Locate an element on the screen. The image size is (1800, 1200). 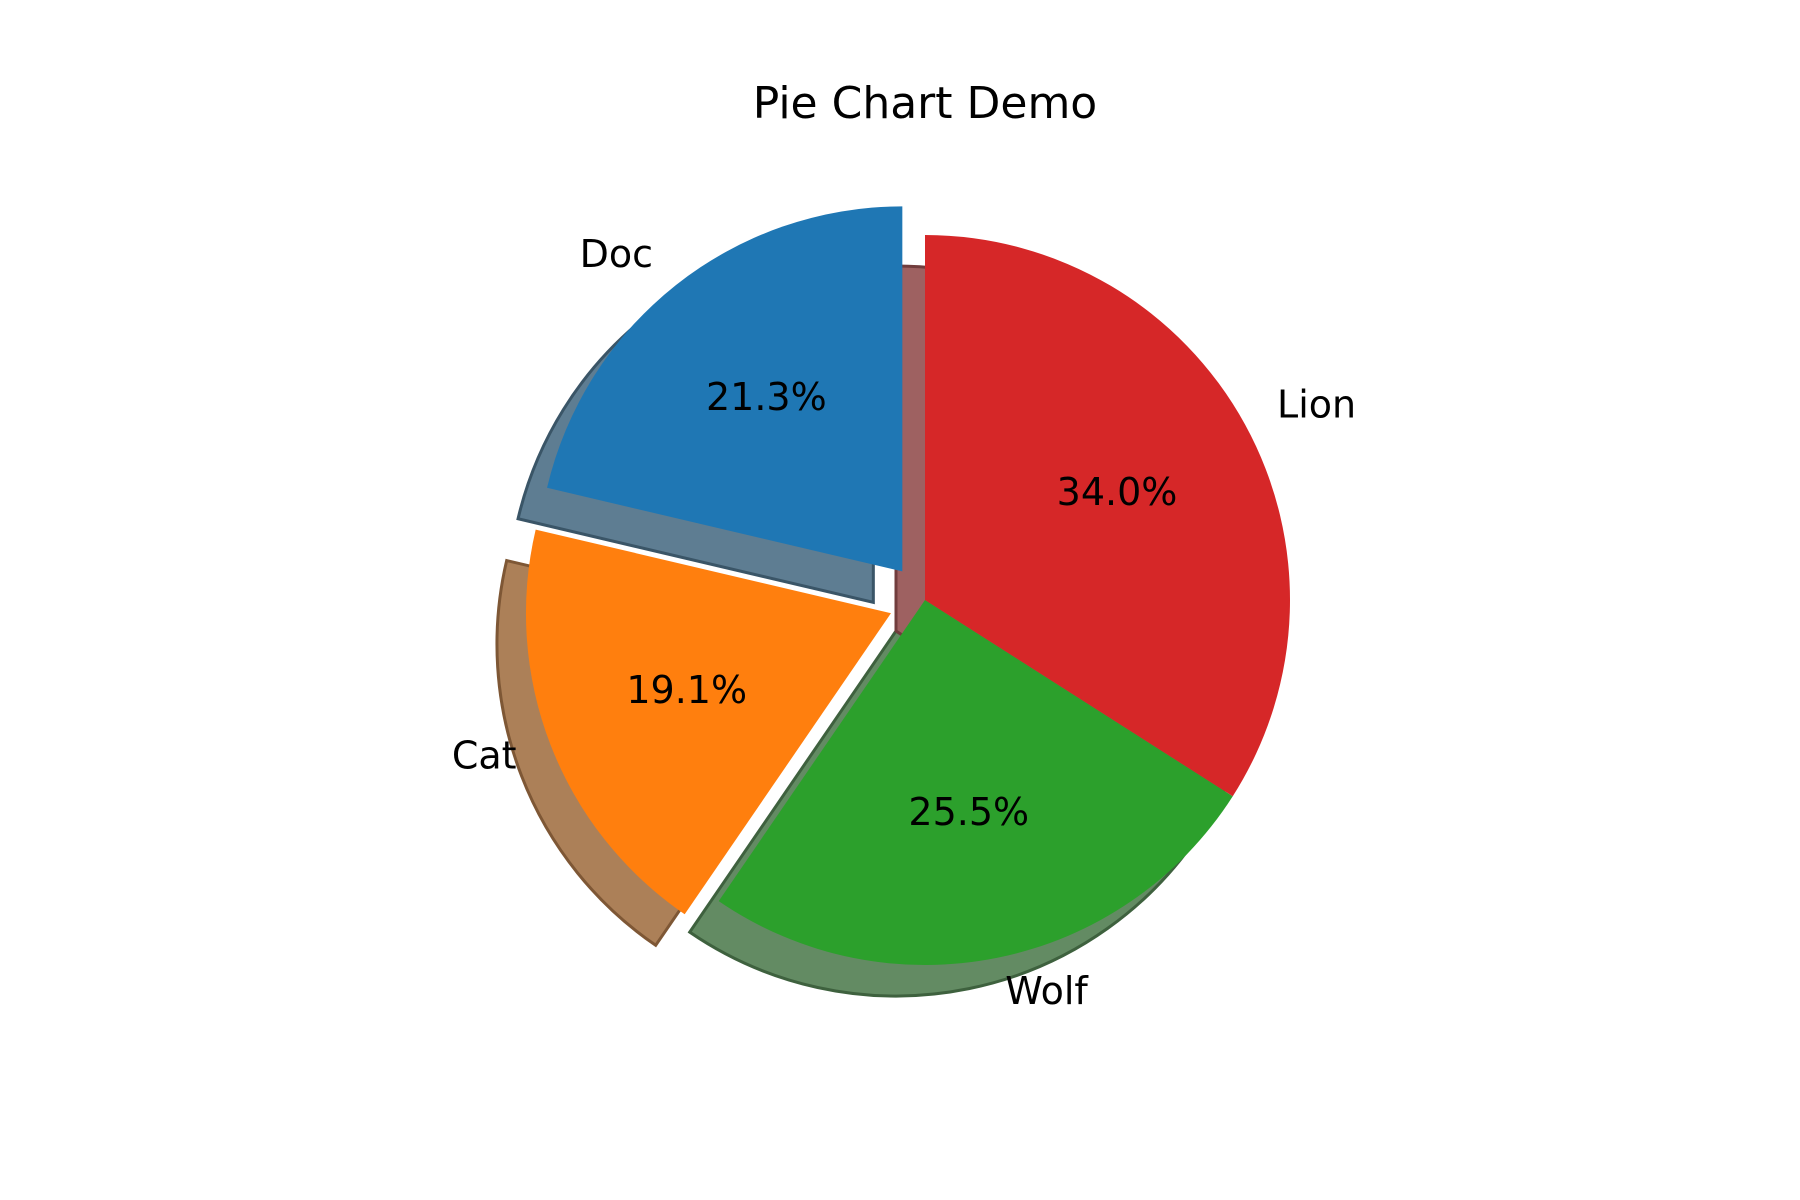
slice-lion is located at coordinates (1108, 515).